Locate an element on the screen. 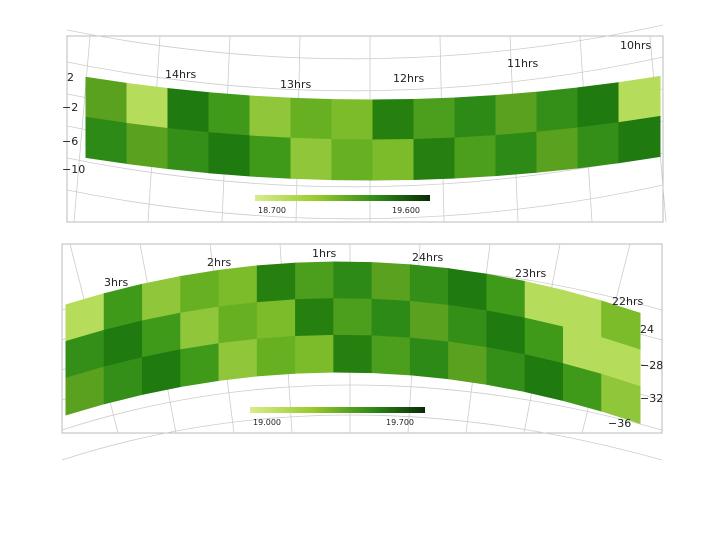  dec-label: −2 is located at coordinates (70, 107).